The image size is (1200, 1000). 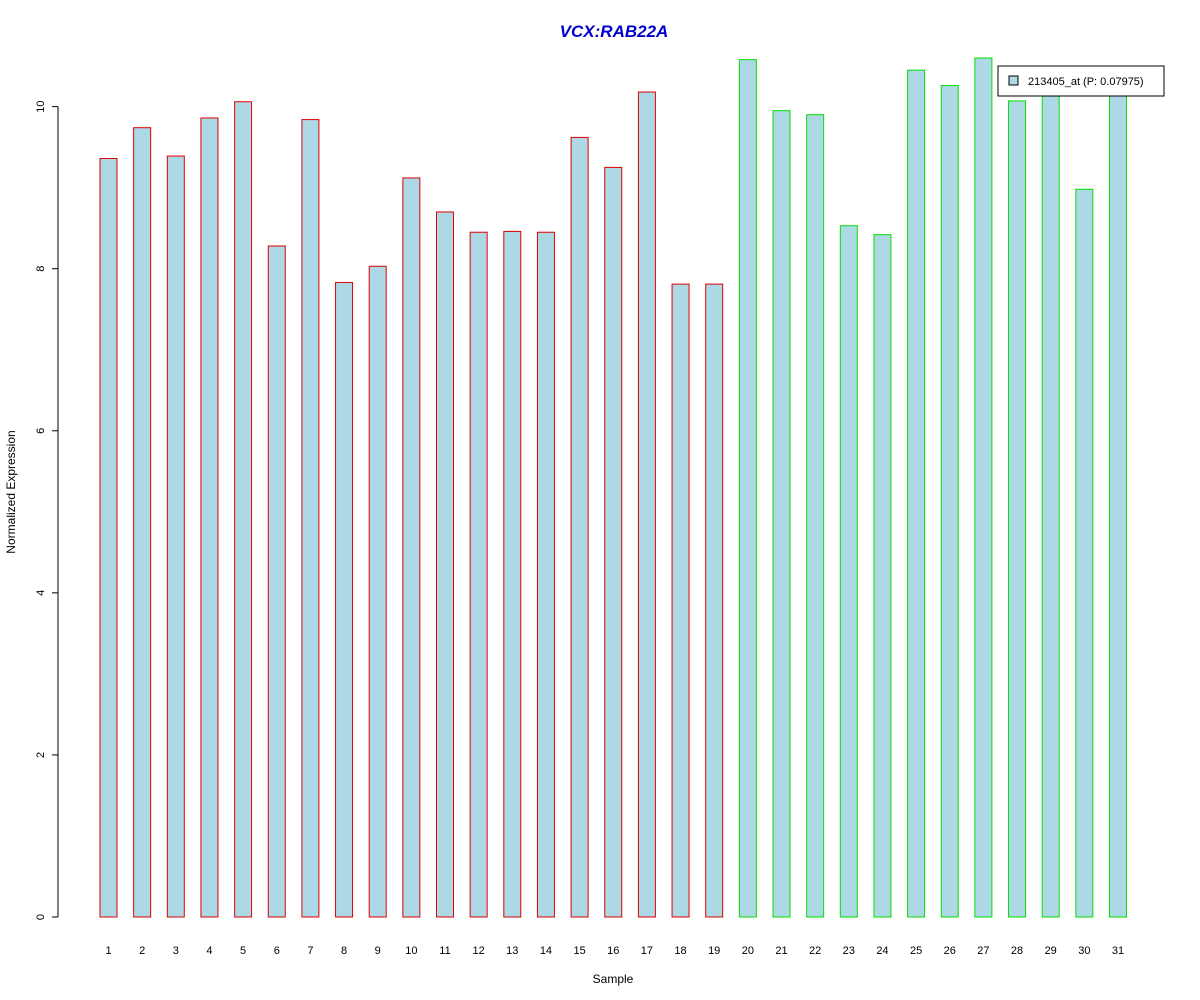 What do you see at coordinates (748, 951) in the screenshot?
I see `x-tick-label: 20` at bounding box center [748, 951].